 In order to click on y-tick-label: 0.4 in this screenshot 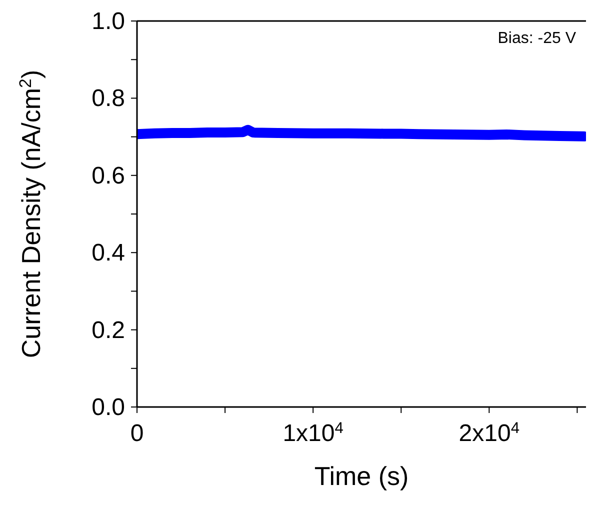, I will do `click(108, 253)`.